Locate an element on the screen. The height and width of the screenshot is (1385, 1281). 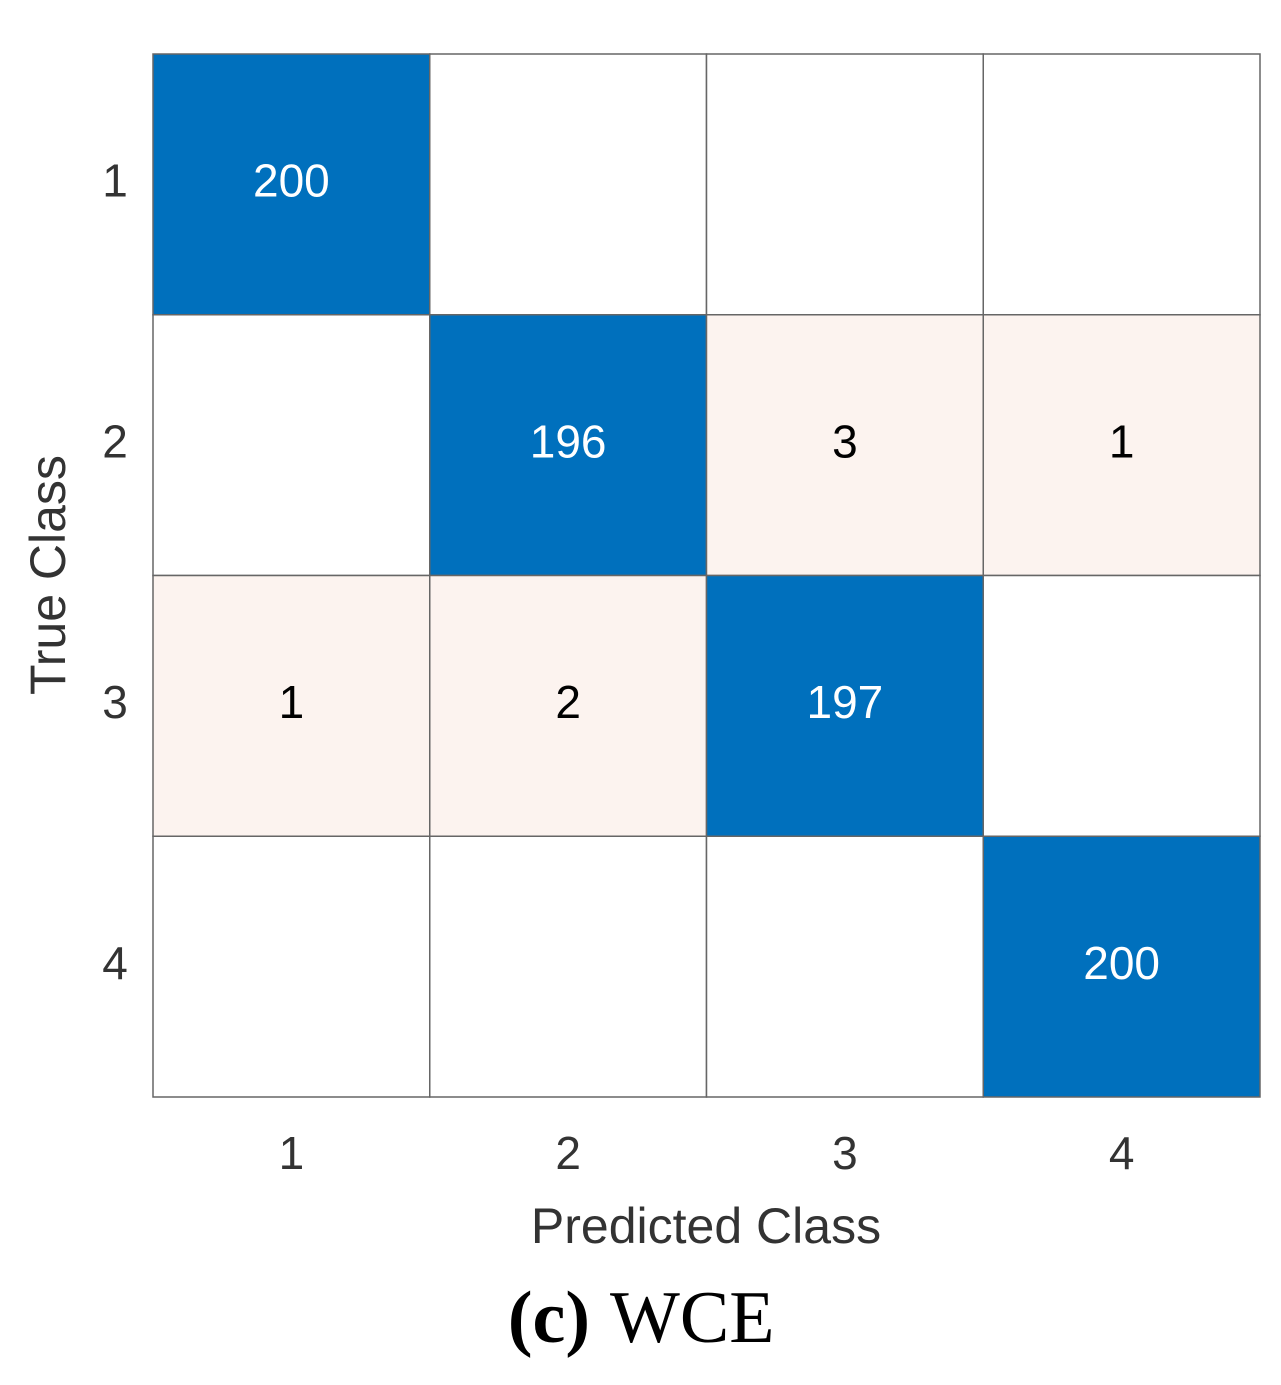
cell-value: 3 is located at coordinates (845, 441).